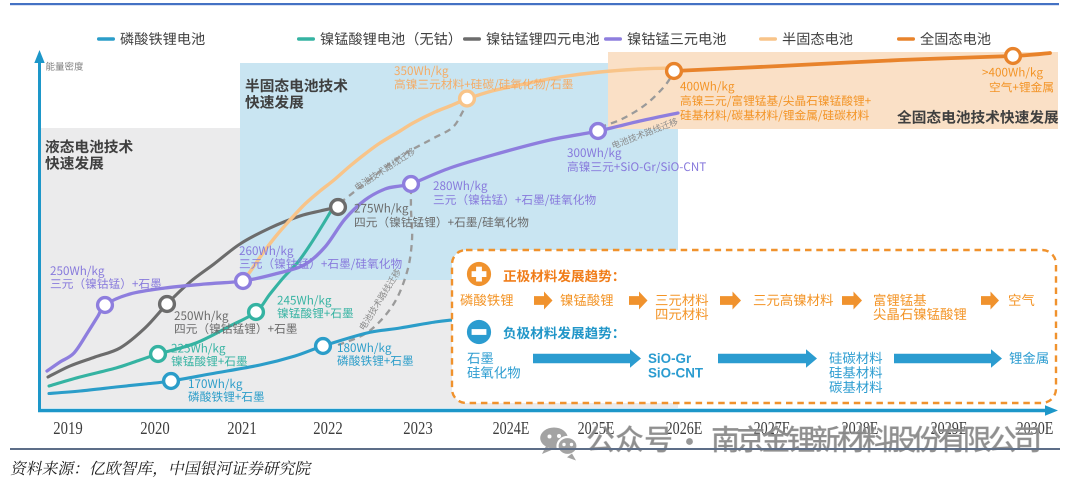  What do you see at coordinates (418, 428) in the screenshot?
I see `svg-text: 2023` at bounding box center [418, 428].